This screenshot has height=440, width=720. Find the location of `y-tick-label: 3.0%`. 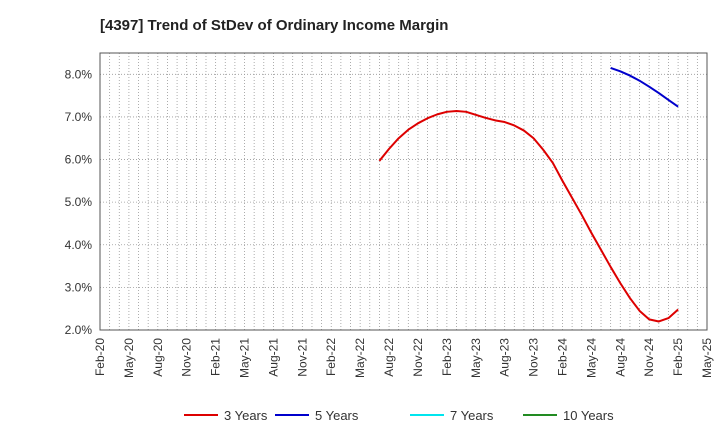

y-tick-label: 3.0% is located at coordinates (79, 287).